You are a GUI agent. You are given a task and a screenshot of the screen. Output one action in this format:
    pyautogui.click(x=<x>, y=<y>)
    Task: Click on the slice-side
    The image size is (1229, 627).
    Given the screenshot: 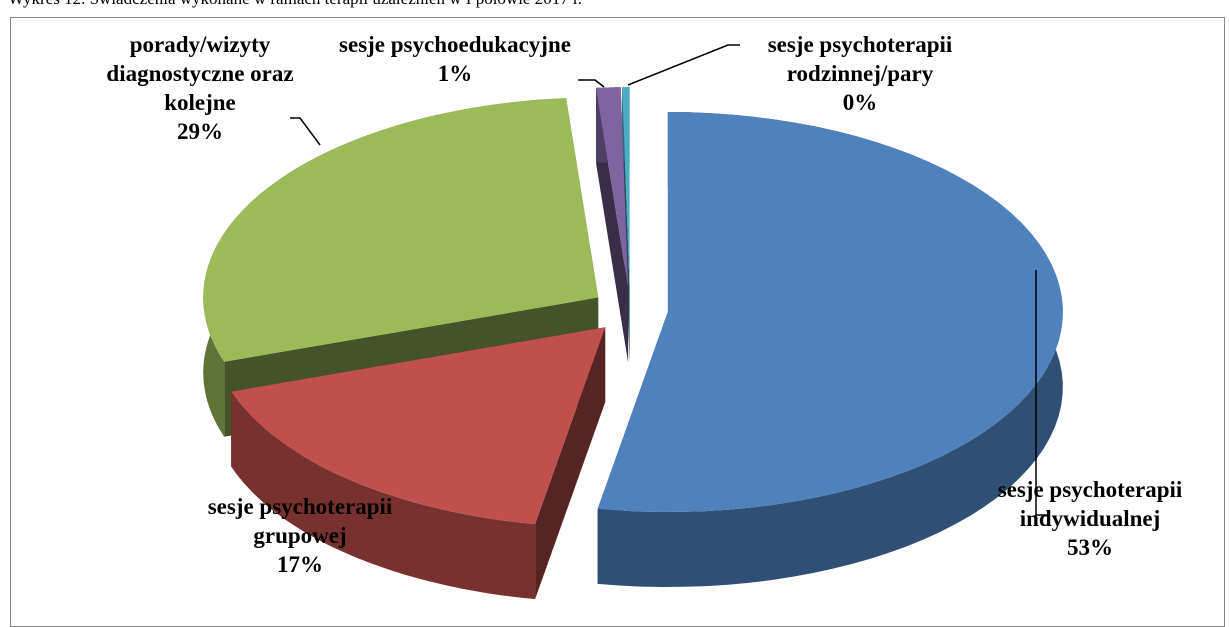 What is the action you would take?
    pyautogui.click(x=383, y=495)
    